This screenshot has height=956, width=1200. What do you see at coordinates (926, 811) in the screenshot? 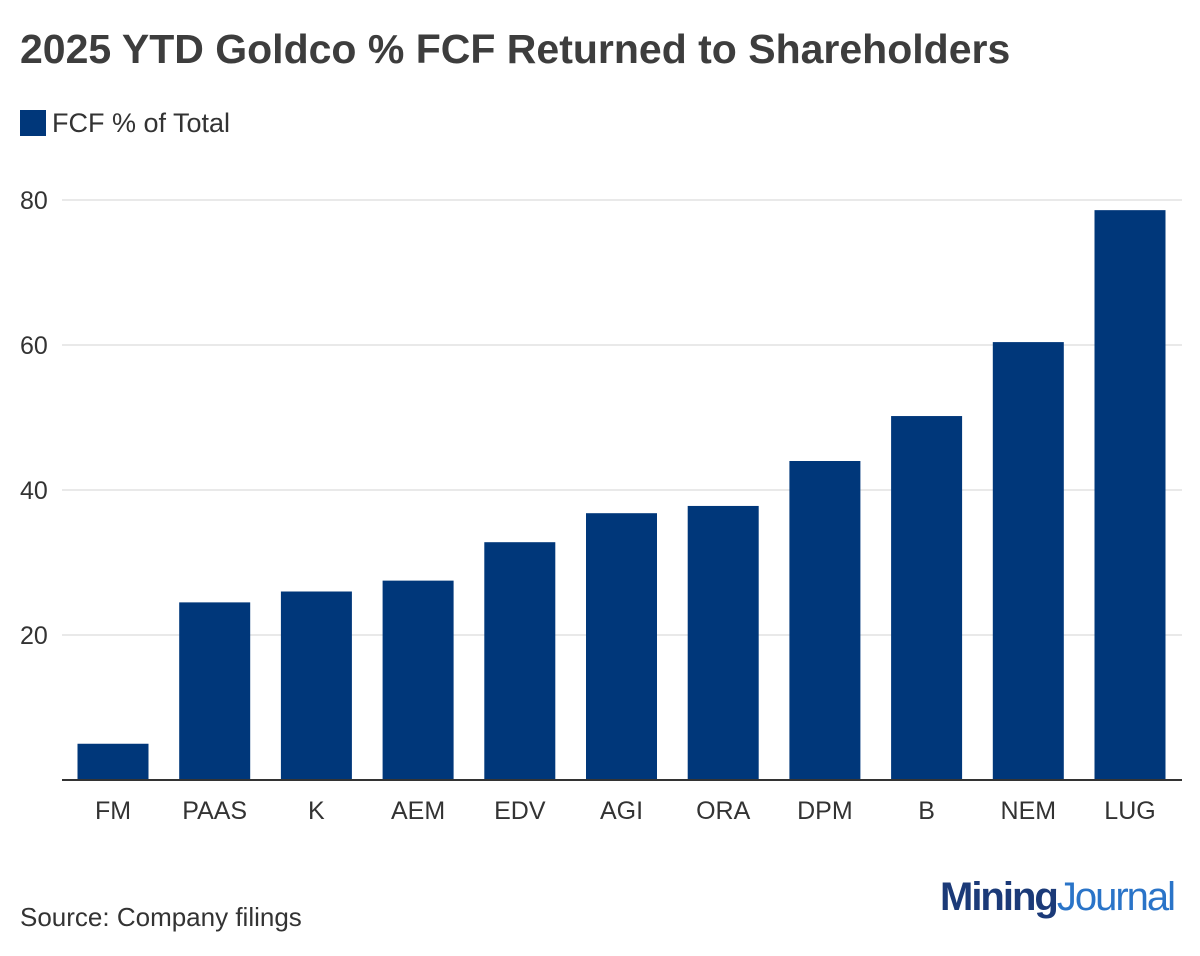
I see `x-tick-label-b: B` at bounding box center [926, 811].